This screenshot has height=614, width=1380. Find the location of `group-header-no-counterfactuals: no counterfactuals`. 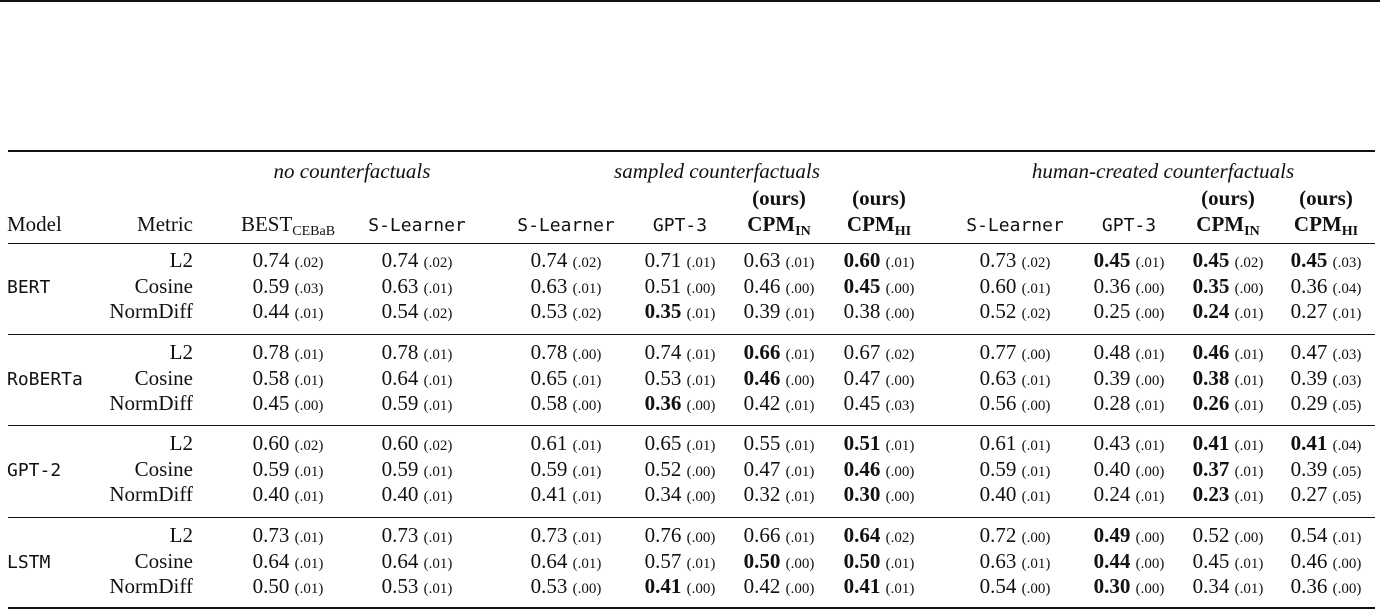

group-header-no-counterfactuals: no counterfactuals is located at coordinates (352, 171).